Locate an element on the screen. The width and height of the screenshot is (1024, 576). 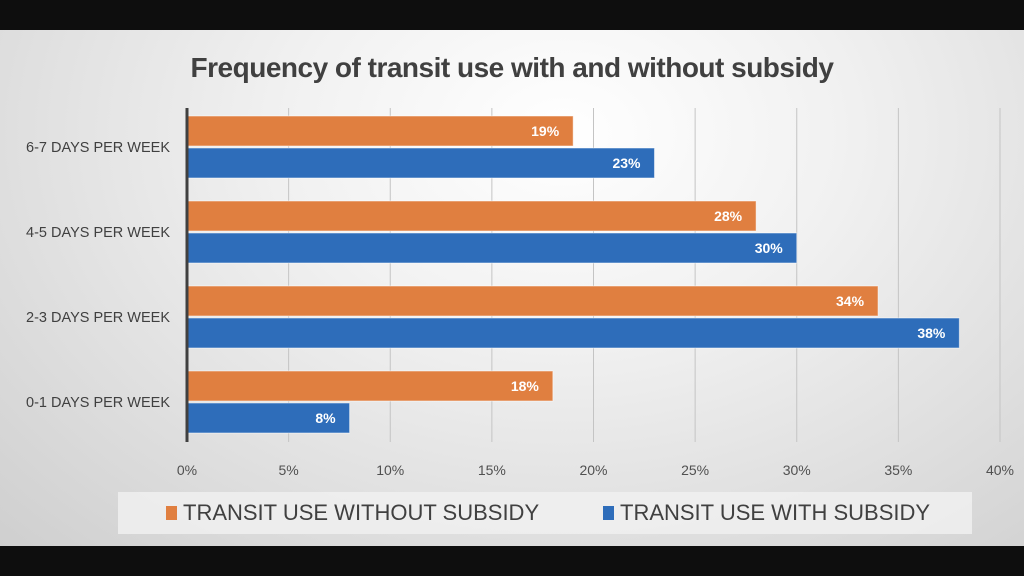
data-label: 28% is located at coordinates (728, 216).